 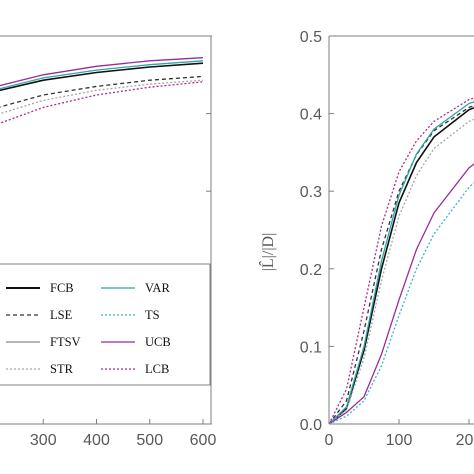 I want to click on legend-label-var: VAR, so click(x=157, y=288).